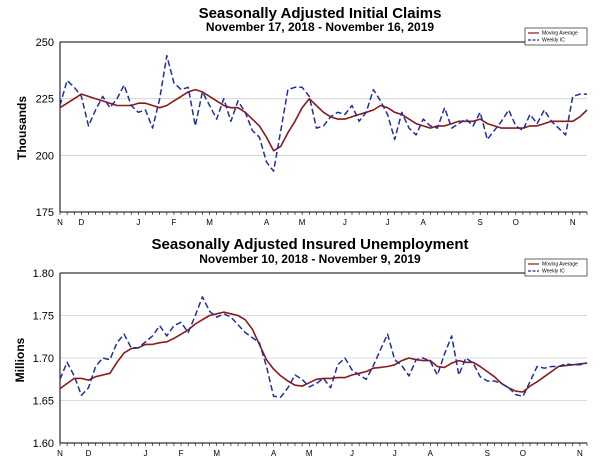 The image size is (600, 470). I want to click on y-tick-label: 200, so click(45, 156).